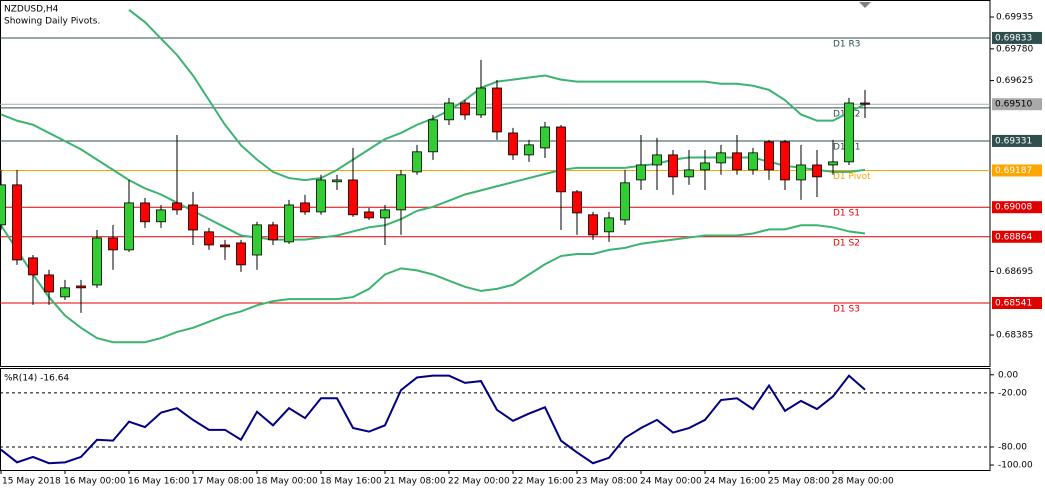 The width and height of the screenshot is (1045, 493). I want to click on x-tick-label: 22 May 16:00, so click(543, 482).